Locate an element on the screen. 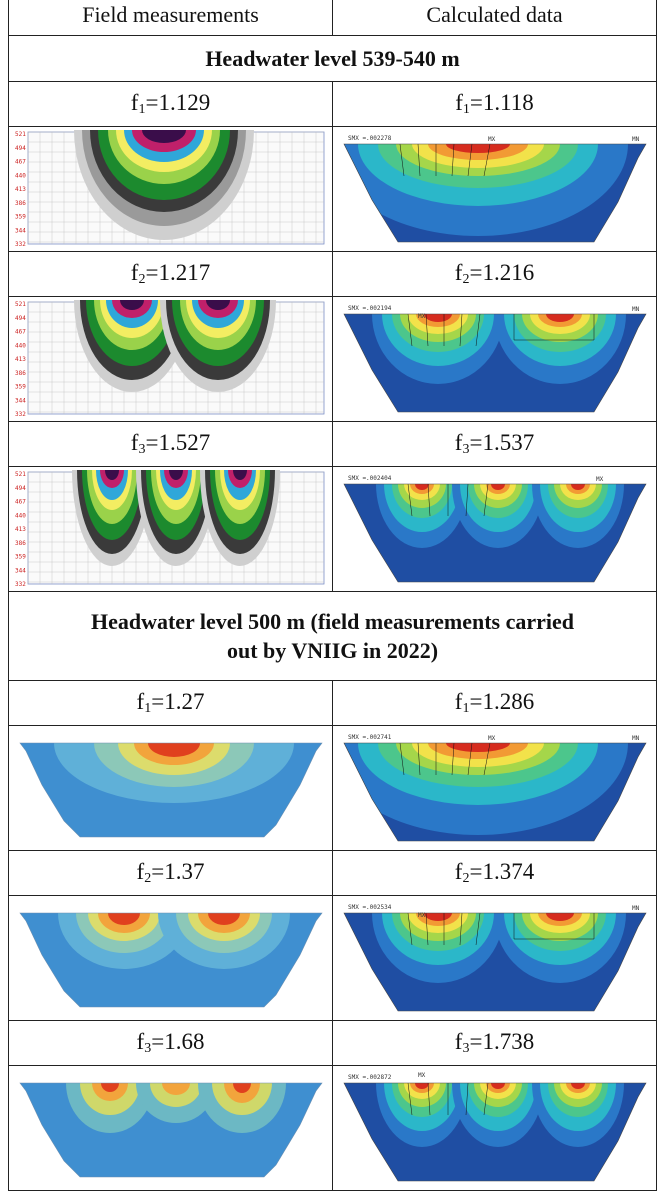 This screenshot has height=1191, width=663. table-row: f3=1.527 f3=1.537 is located at coordinates (332, 444).